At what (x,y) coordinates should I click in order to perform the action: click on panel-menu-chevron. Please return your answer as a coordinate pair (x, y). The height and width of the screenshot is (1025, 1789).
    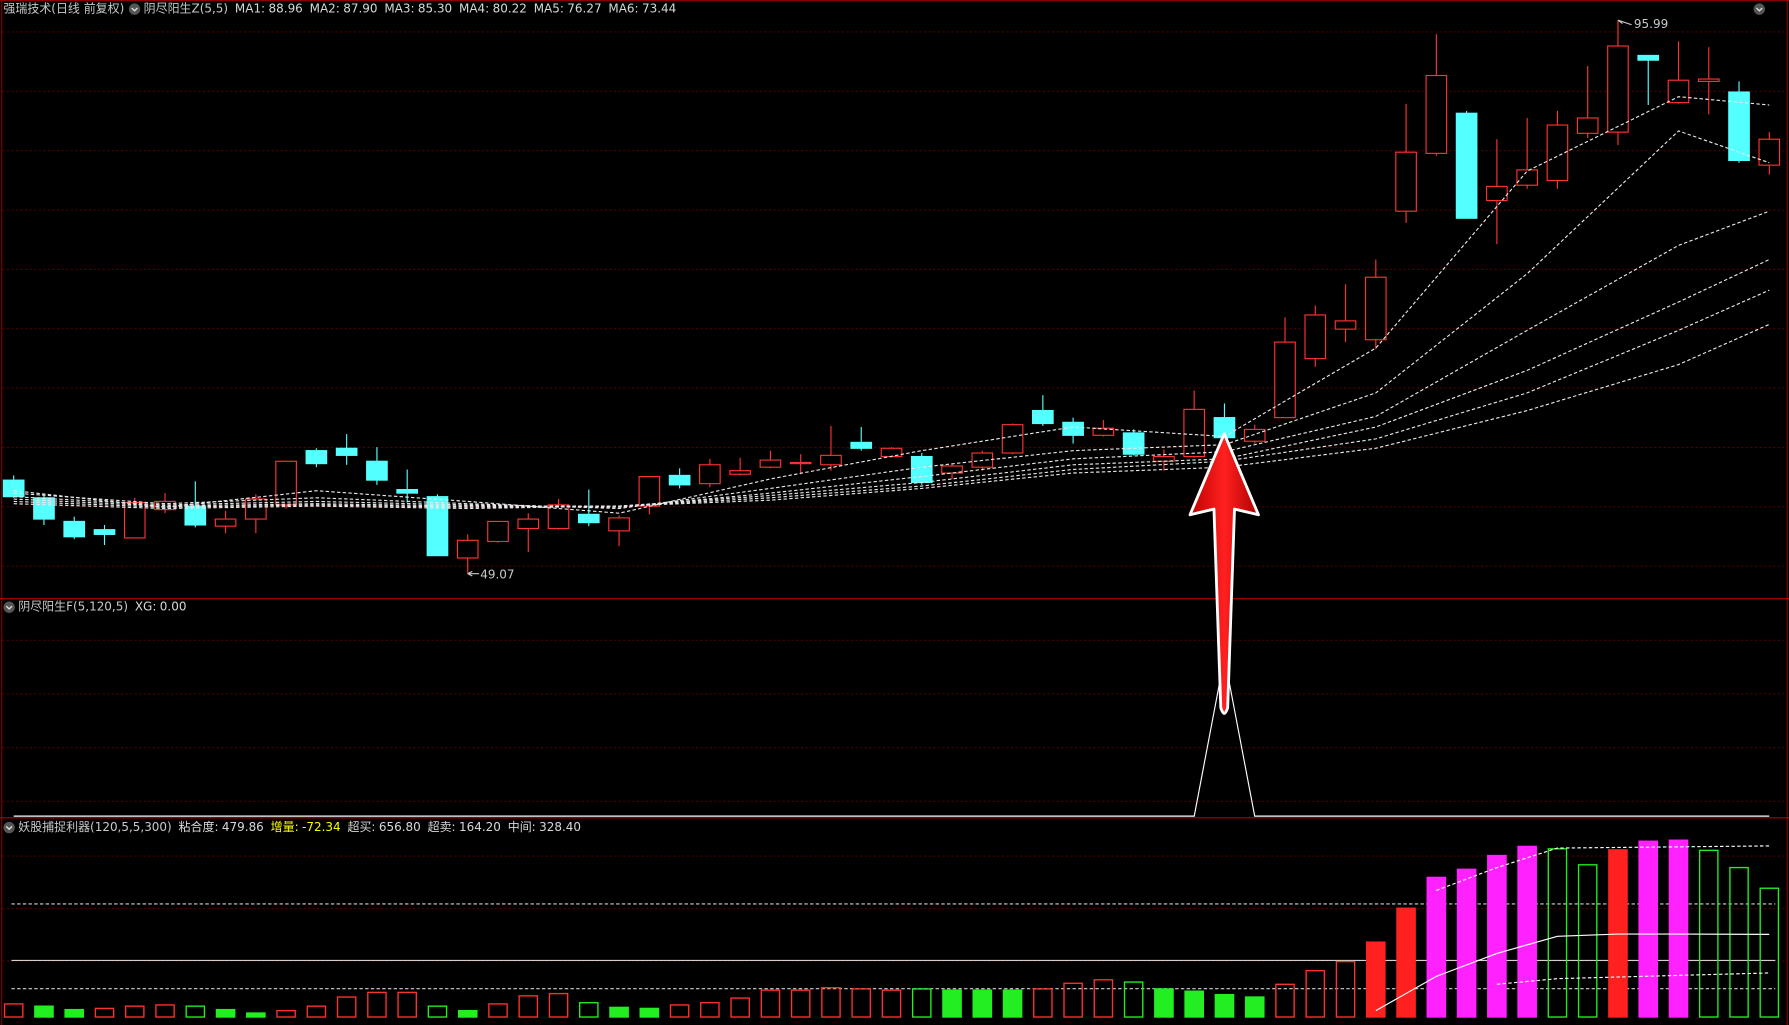
    Looking at the image, I should click on (9, 828).